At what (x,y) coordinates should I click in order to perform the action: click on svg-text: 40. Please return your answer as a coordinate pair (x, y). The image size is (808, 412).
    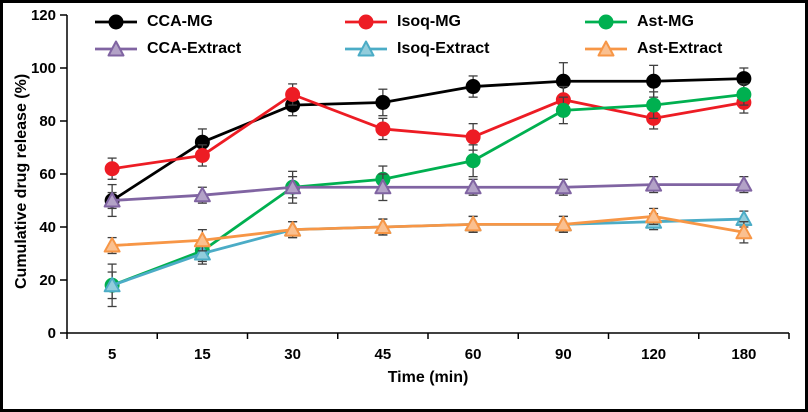
    Looking at the image, I should click on (47, 227).